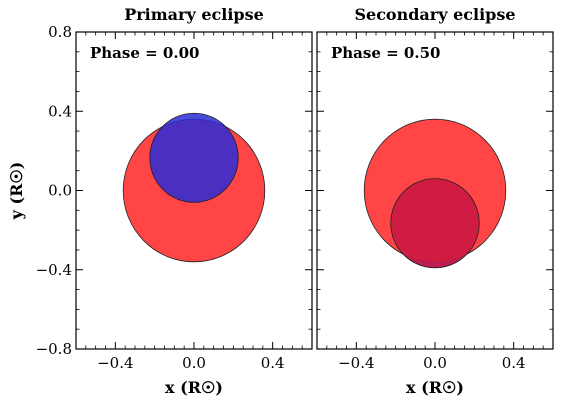 The height and width of the screenshot is (407, 581). Describe the element at coordinates (60, 191) in the screenshot. I see `y-tick-label: 0.0` at that location.